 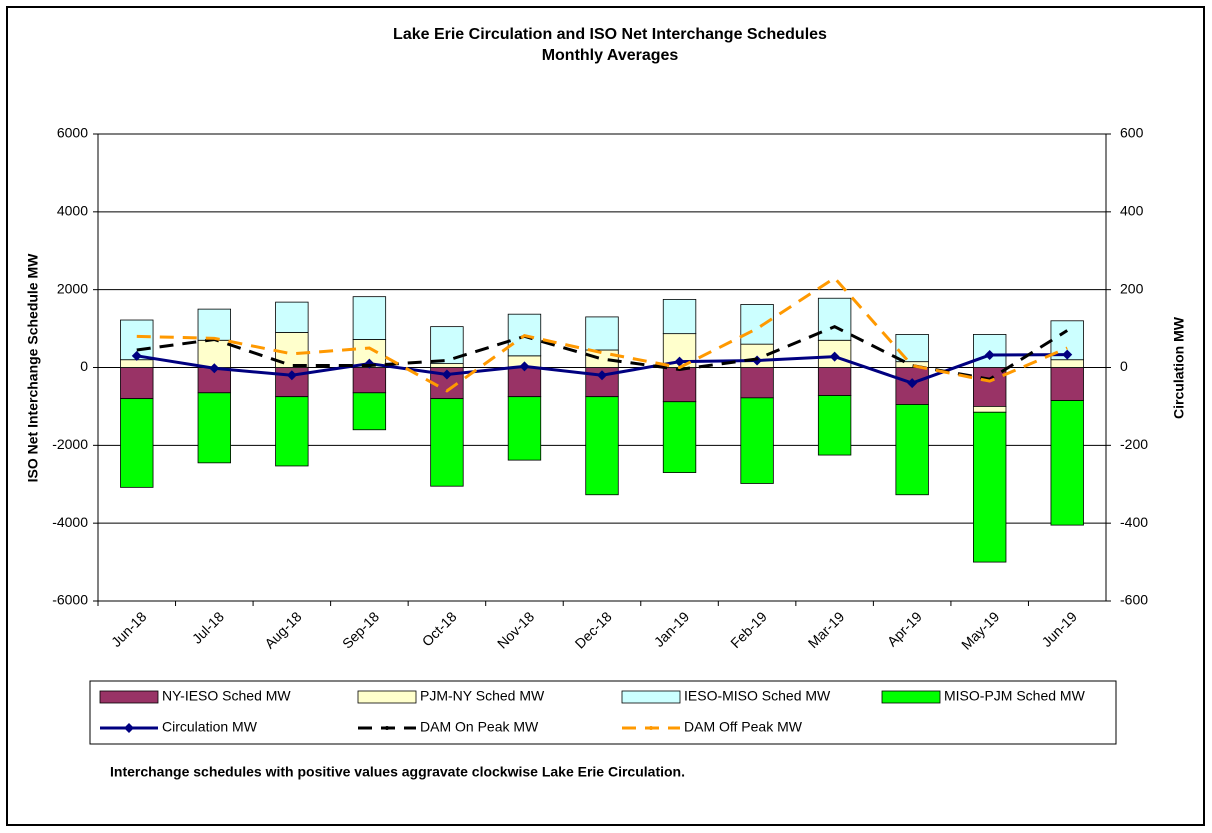 What do you see at coordinates (1134, 522) in the screenshot?
I see `y2-tick-label: -400` at bounding box center [1134, 522].